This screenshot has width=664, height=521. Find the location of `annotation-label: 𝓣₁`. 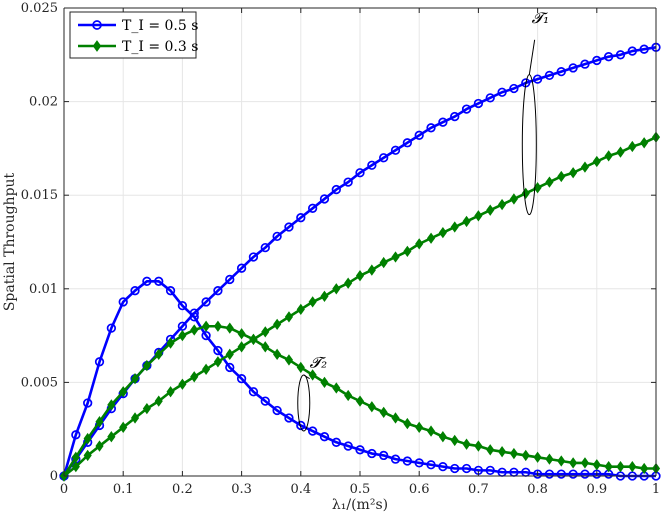

annotation-label: 𝓣₁ is located at coordinates (541, 18).